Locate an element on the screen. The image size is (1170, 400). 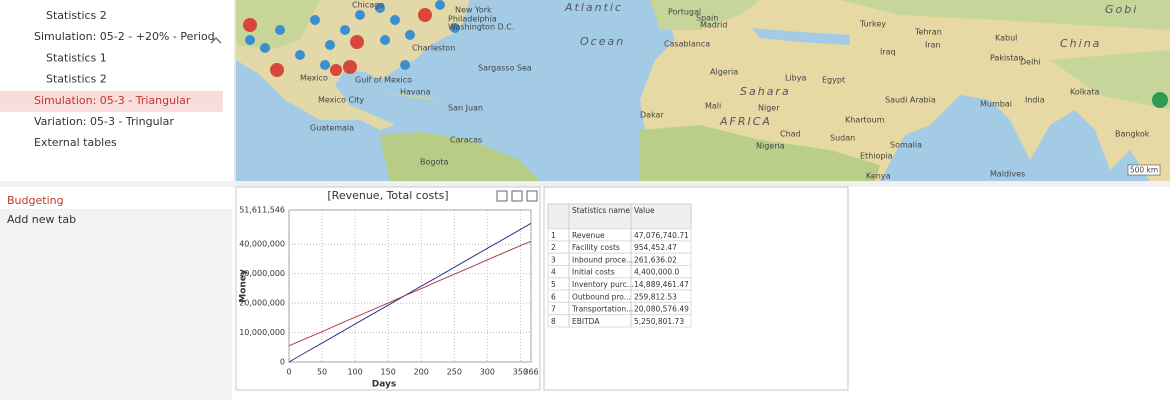
tab: Add new tab is located at coordinates (41, 219).